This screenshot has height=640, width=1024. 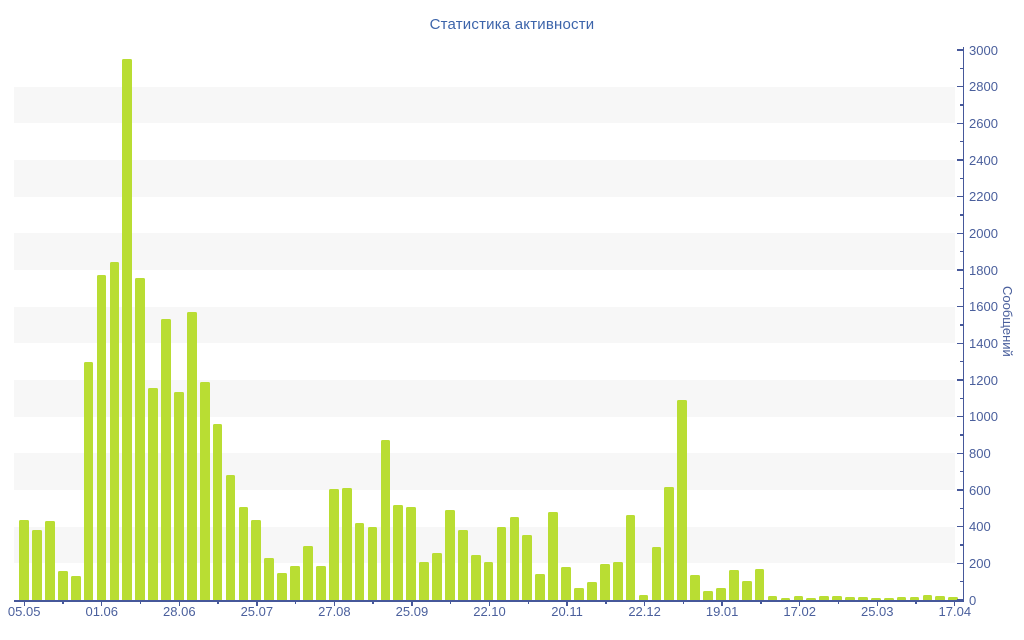 I want to click on y-tick-label: 600, so click(x=980, y=490).